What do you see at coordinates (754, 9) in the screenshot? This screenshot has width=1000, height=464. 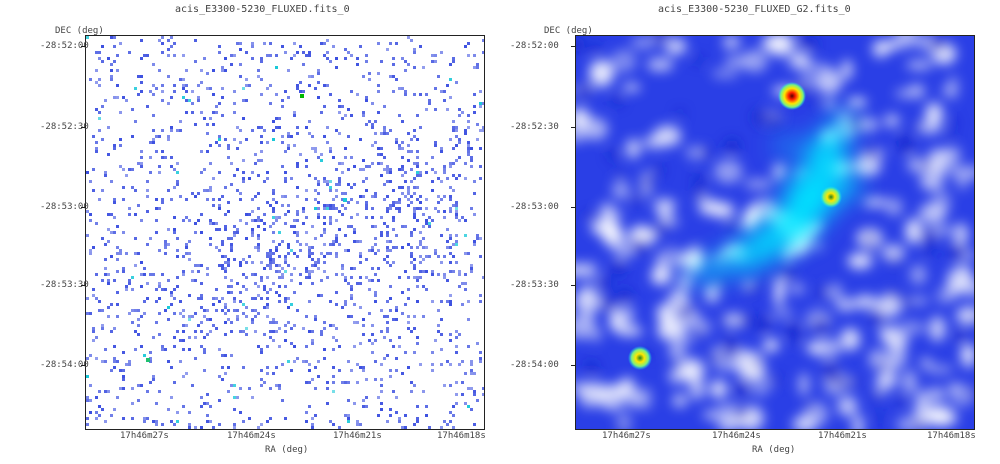 I see `panel-title: acis_E3300-5230_FLUXED_G2.fits_0` at bounding box center [754, 9].